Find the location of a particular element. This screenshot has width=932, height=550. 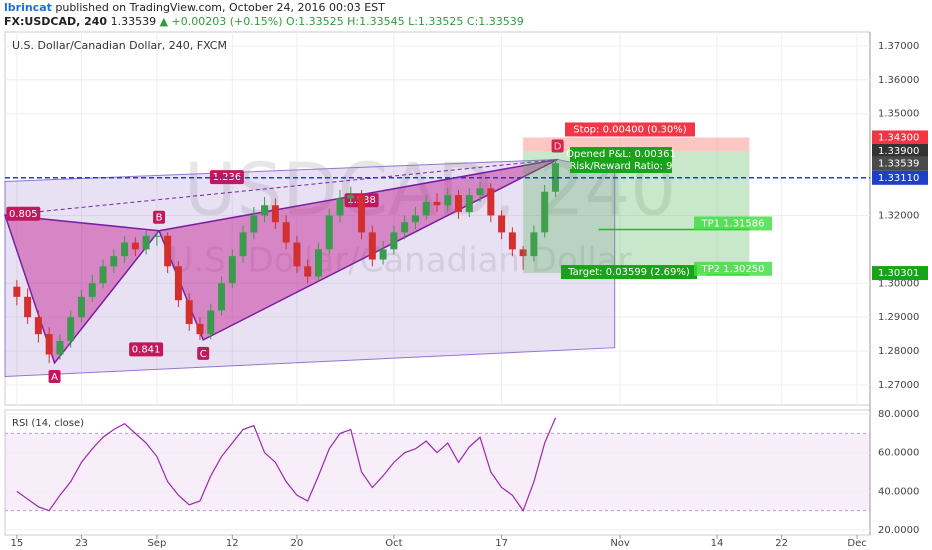

x-tick-label: Dec is located at coordinates (856, 543).